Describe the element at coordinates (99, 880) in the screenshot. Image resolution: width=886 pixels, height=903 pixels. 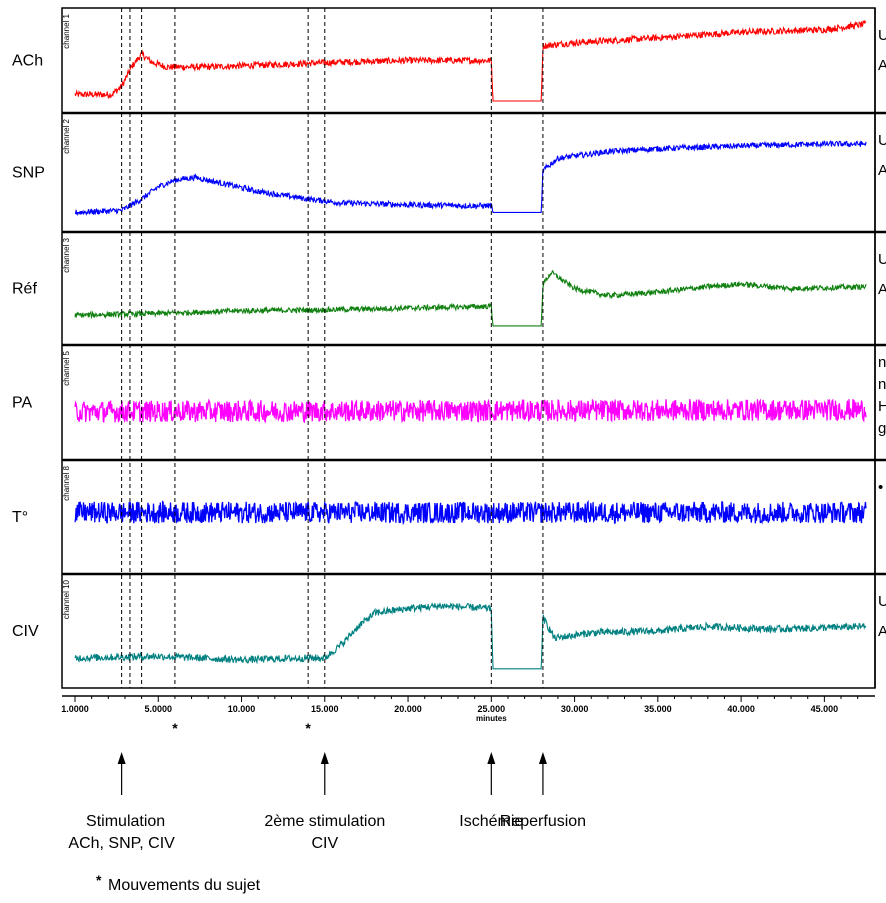
I see `legend-star: *` at that location.